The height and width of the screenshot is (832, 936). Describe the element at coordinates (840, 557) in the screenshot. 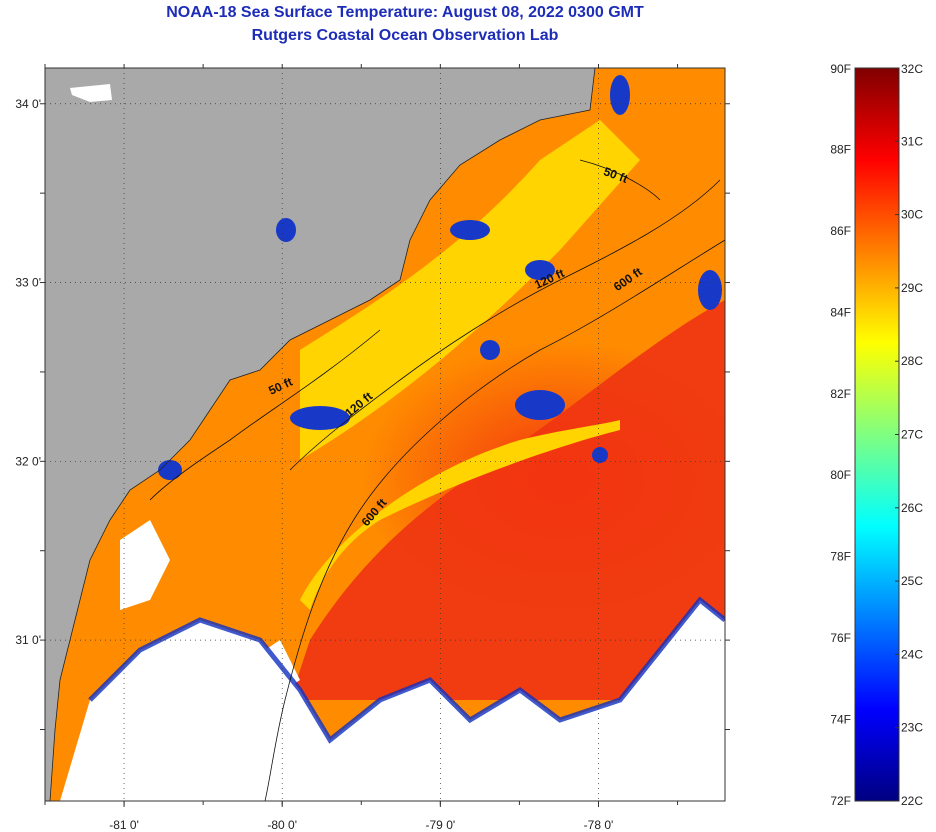

I see `colorbar-f-label: 78F` at that location.